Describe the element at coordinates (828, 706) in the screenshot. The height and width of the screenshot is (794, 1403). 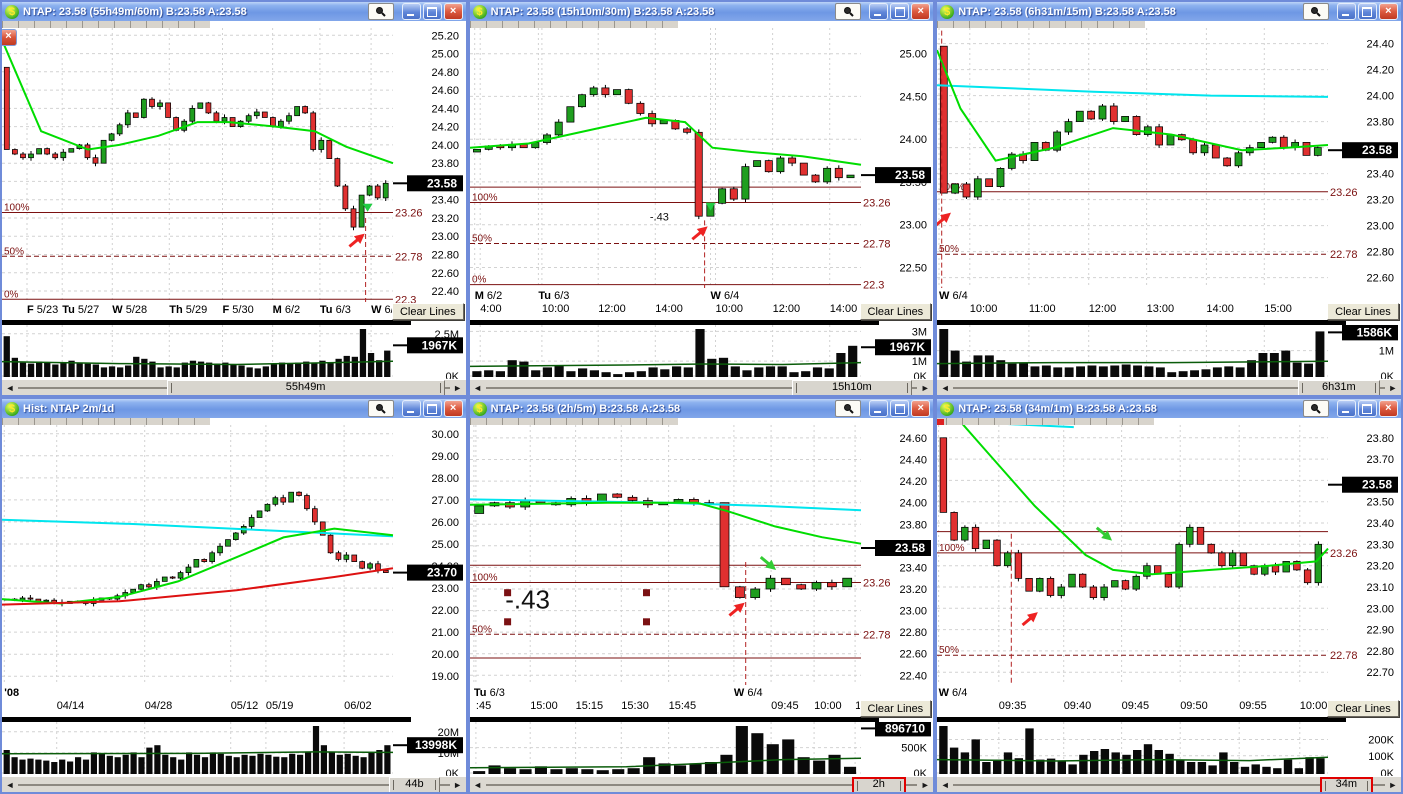
I see `svg-text: 10:00` at that location.